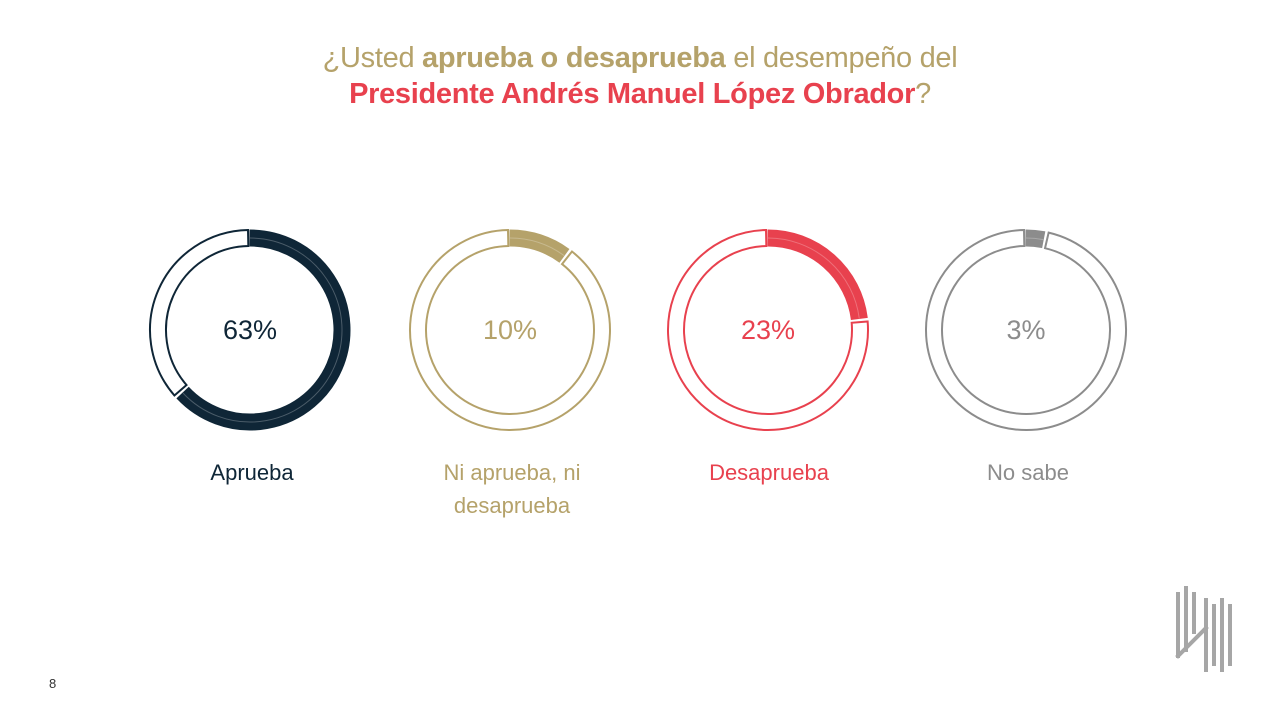  Describe the element at coordinates (199, 312) in the screenshot. I see `donut-track-aprueba` at that location.